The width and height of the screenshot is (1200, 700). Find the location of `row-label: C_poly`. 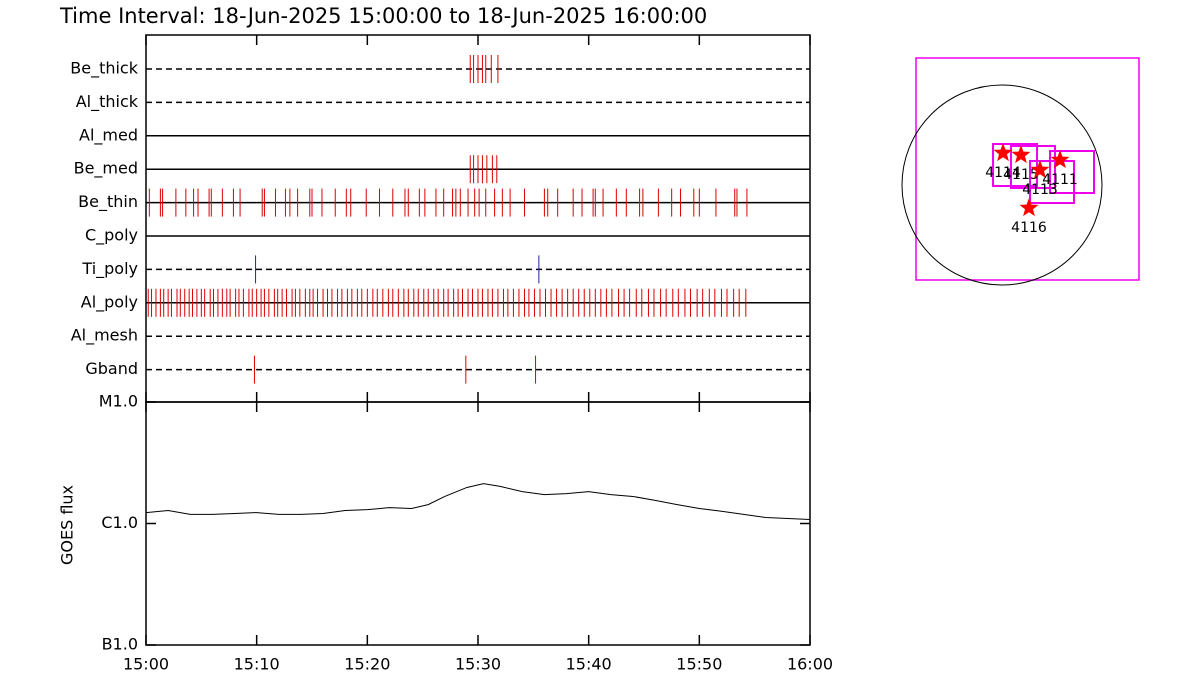

row-label: C_poly is located at coordinates (111, 236).